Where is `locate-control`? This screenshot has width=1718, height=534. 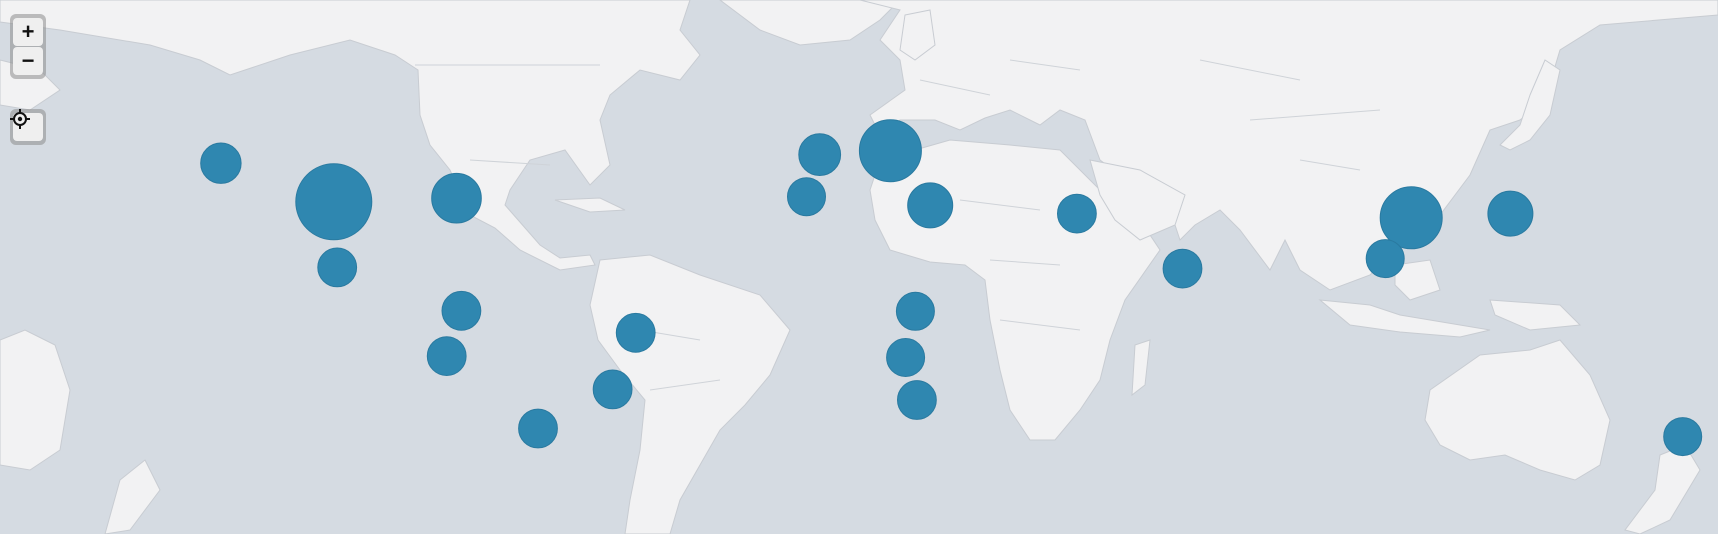 locate-control is located at coordinates (28, 127).